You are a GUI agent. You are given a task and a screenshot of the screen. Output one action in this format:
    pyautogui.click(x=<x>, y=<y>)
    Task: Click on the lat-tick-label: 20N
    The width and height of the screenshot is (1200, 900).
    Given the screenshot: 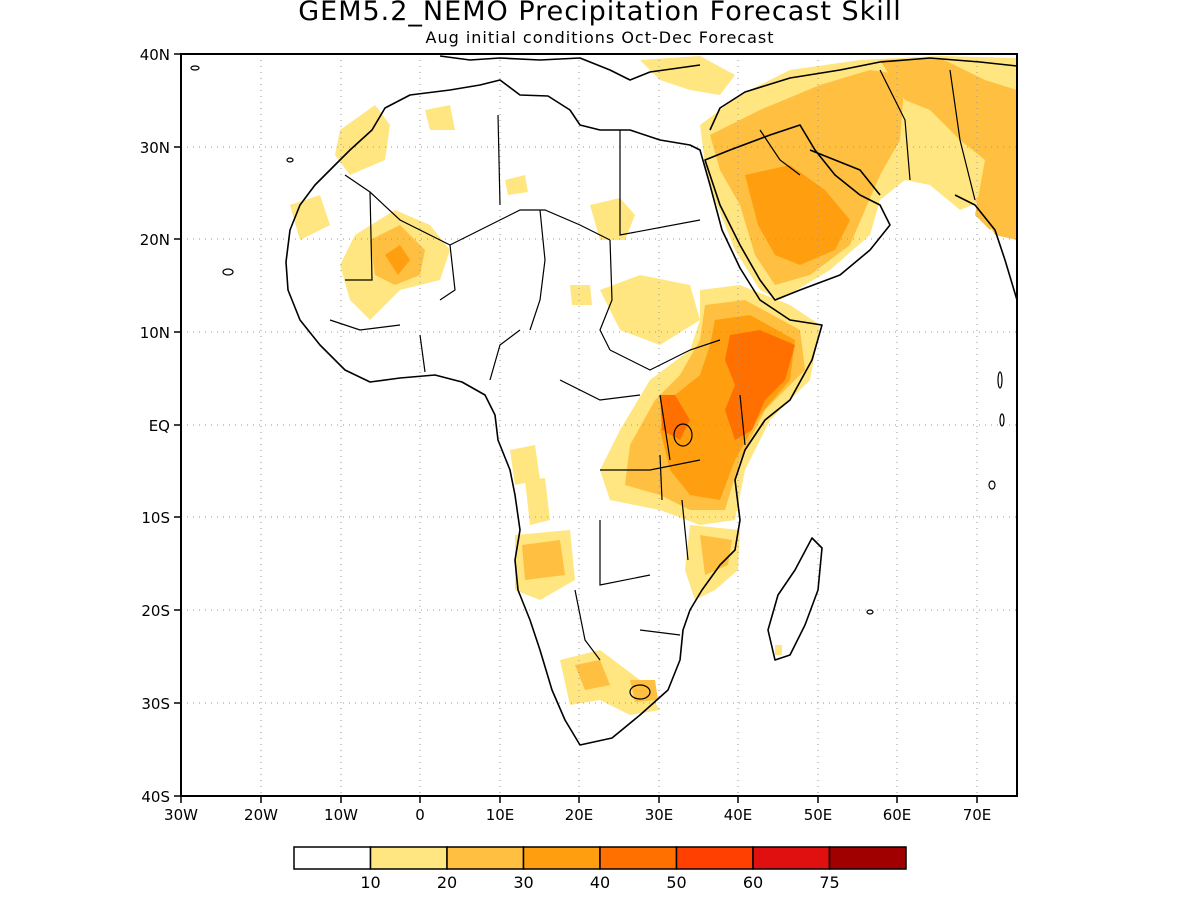 What is the action you would take?
    pyautogui.click(x=155, y=240)
    